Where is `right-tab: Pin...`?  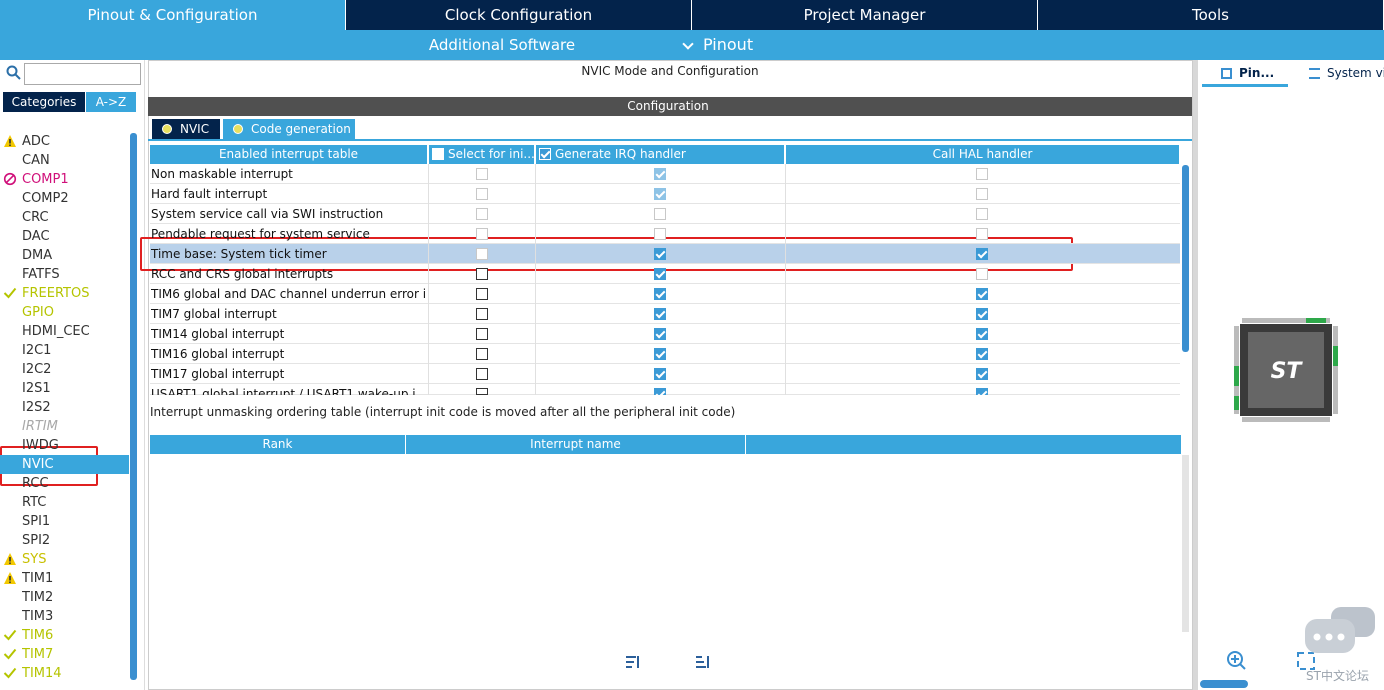 right-tab: Pin... is located at coordinates (1257, 73).